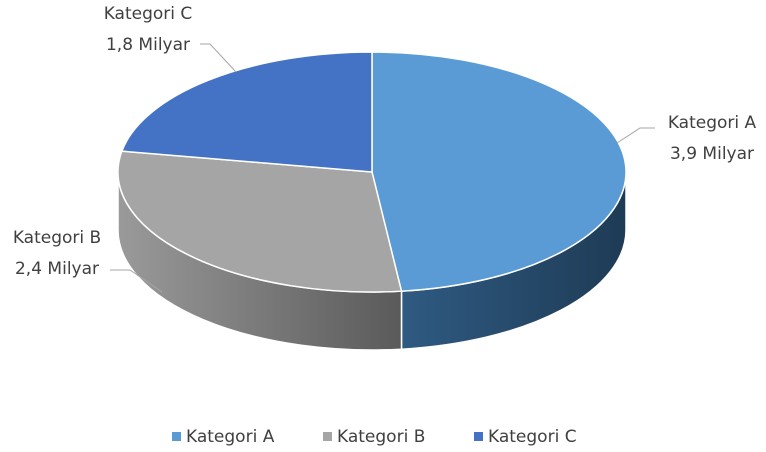 Image resolution: width=766 pixels, height=452 pixels. Describe the element at coordinates (712, 123) in the screenshot. I see `data-label-name: Kategori A` at that location.